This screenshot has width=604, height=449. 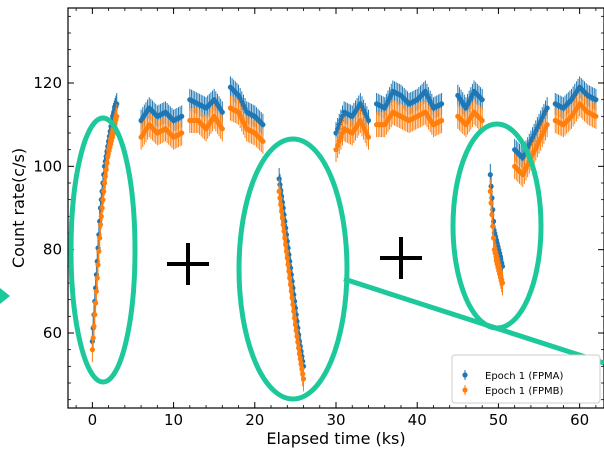 I want to click on x-tick-label: 60, so click(x=579, y=420).